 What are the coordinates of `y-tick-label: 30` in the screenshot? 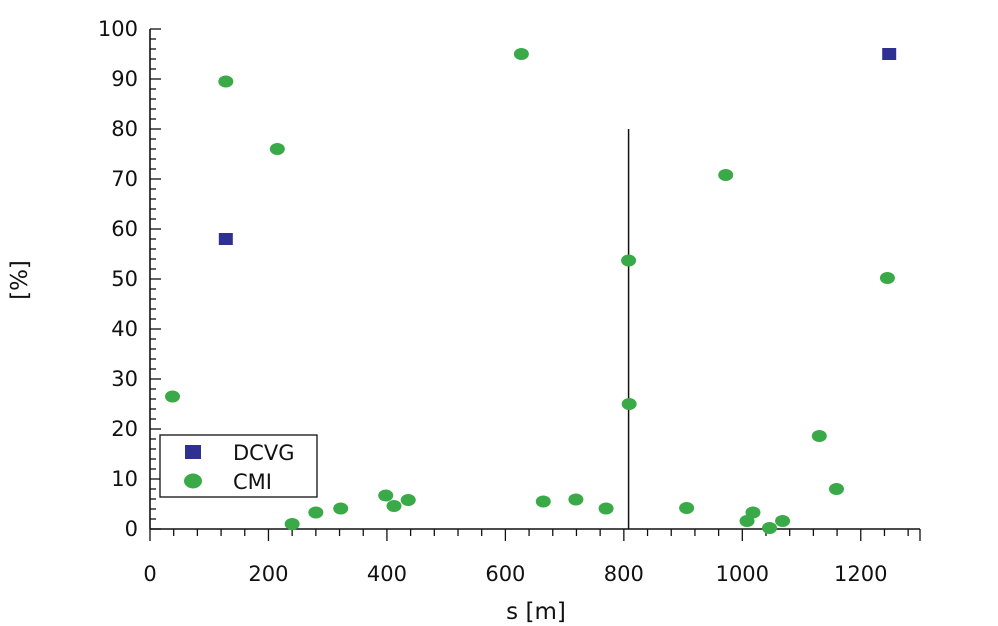 It's located at (124, 379).